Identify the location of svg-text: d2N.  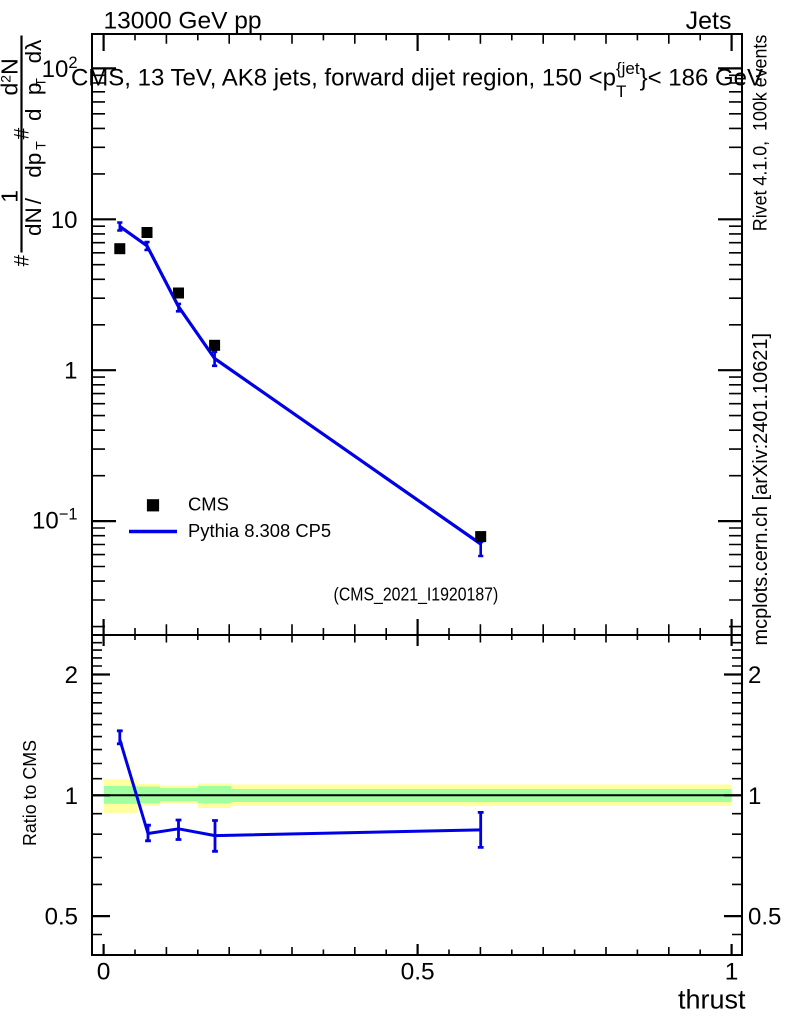
(11, 76).